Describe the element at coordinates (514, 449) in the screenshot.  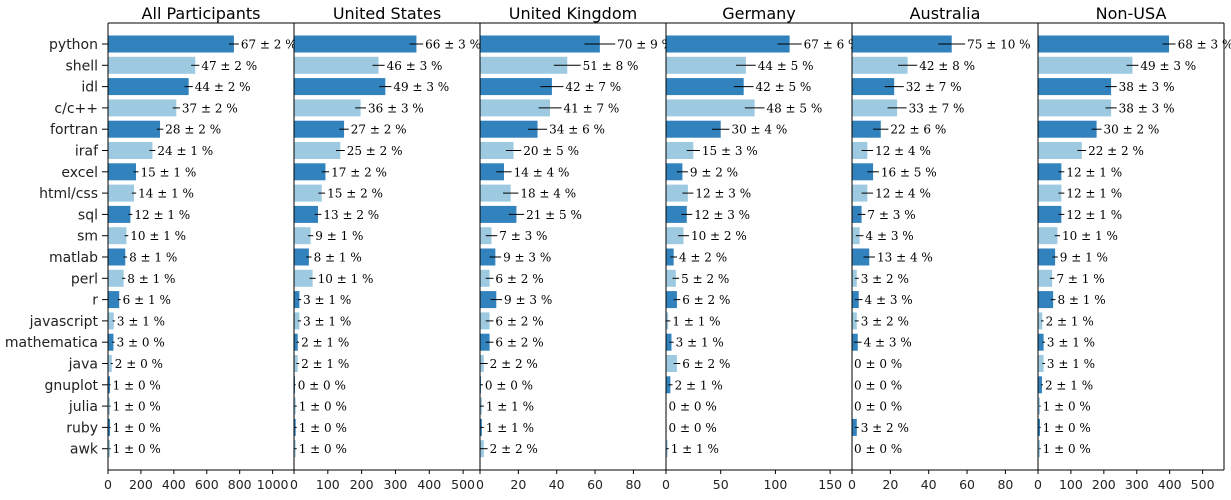
I see `value-label-awk: 2 ± 2 %` at that location.